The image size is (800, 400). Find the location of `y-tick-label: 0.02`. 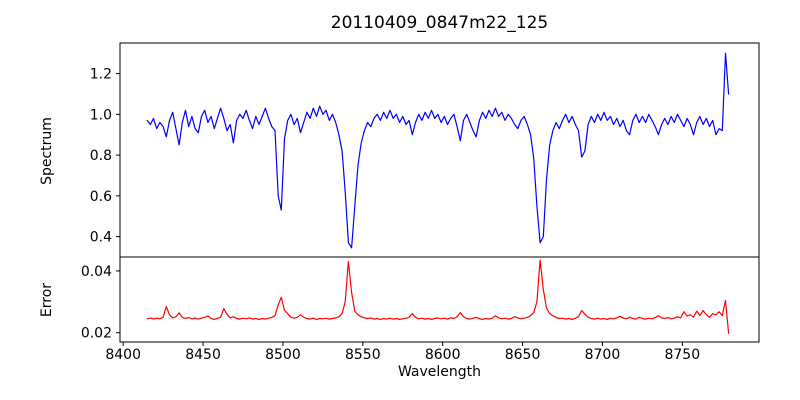

y-tick-label: 0.02 is located at coordinates (96, 334).